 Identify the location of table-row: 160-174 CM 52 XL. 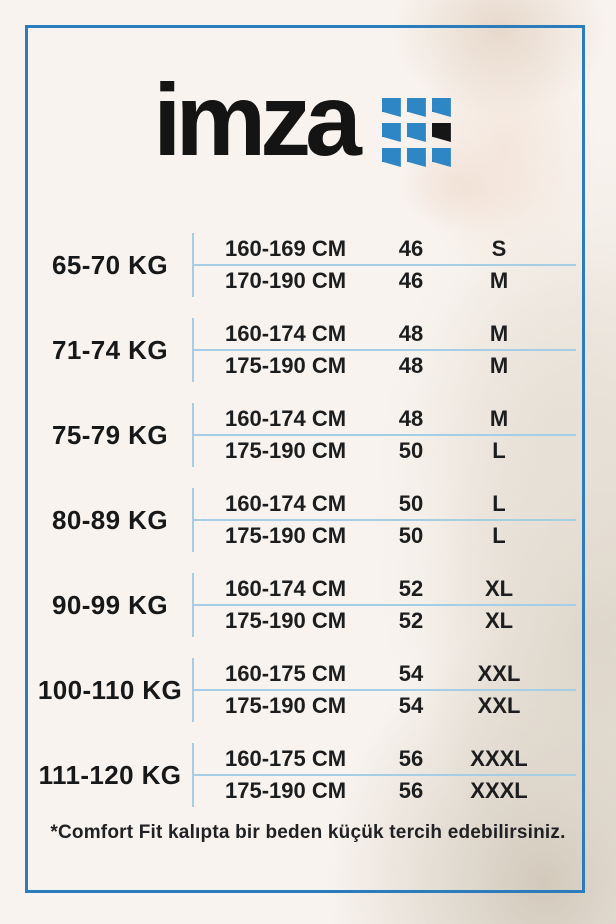
(391, 589).